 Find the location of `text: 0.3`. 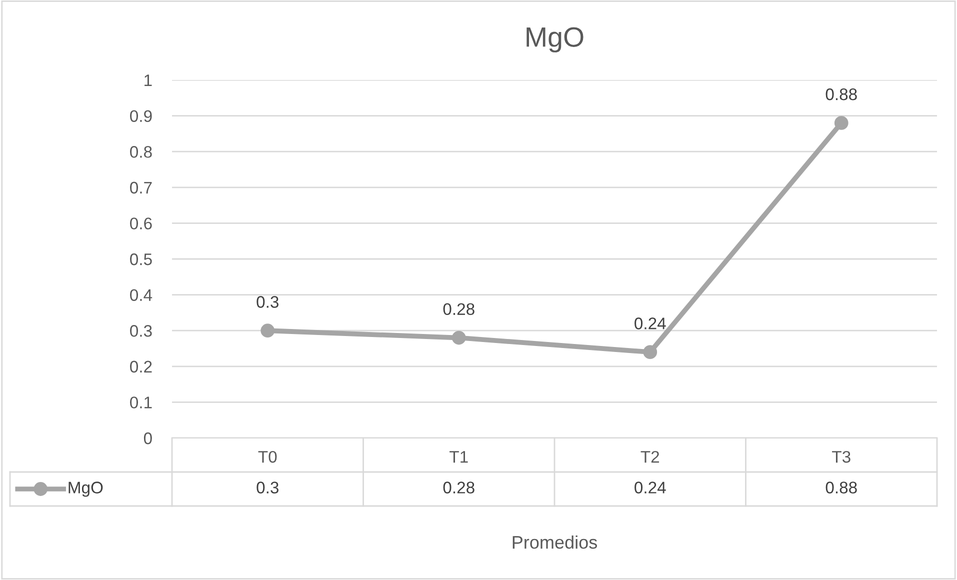

text: 0.3 is located at coordinates (267, 488).